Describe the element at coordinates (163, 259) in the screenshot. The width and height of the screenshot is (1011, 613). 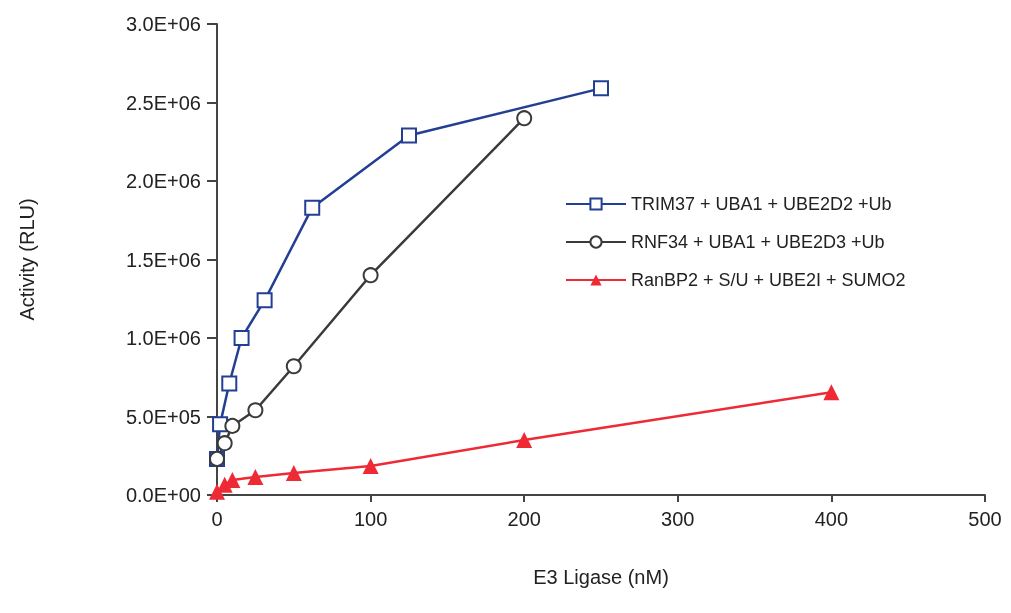
I see `y-tick-label: 1.5E+06` at that location.